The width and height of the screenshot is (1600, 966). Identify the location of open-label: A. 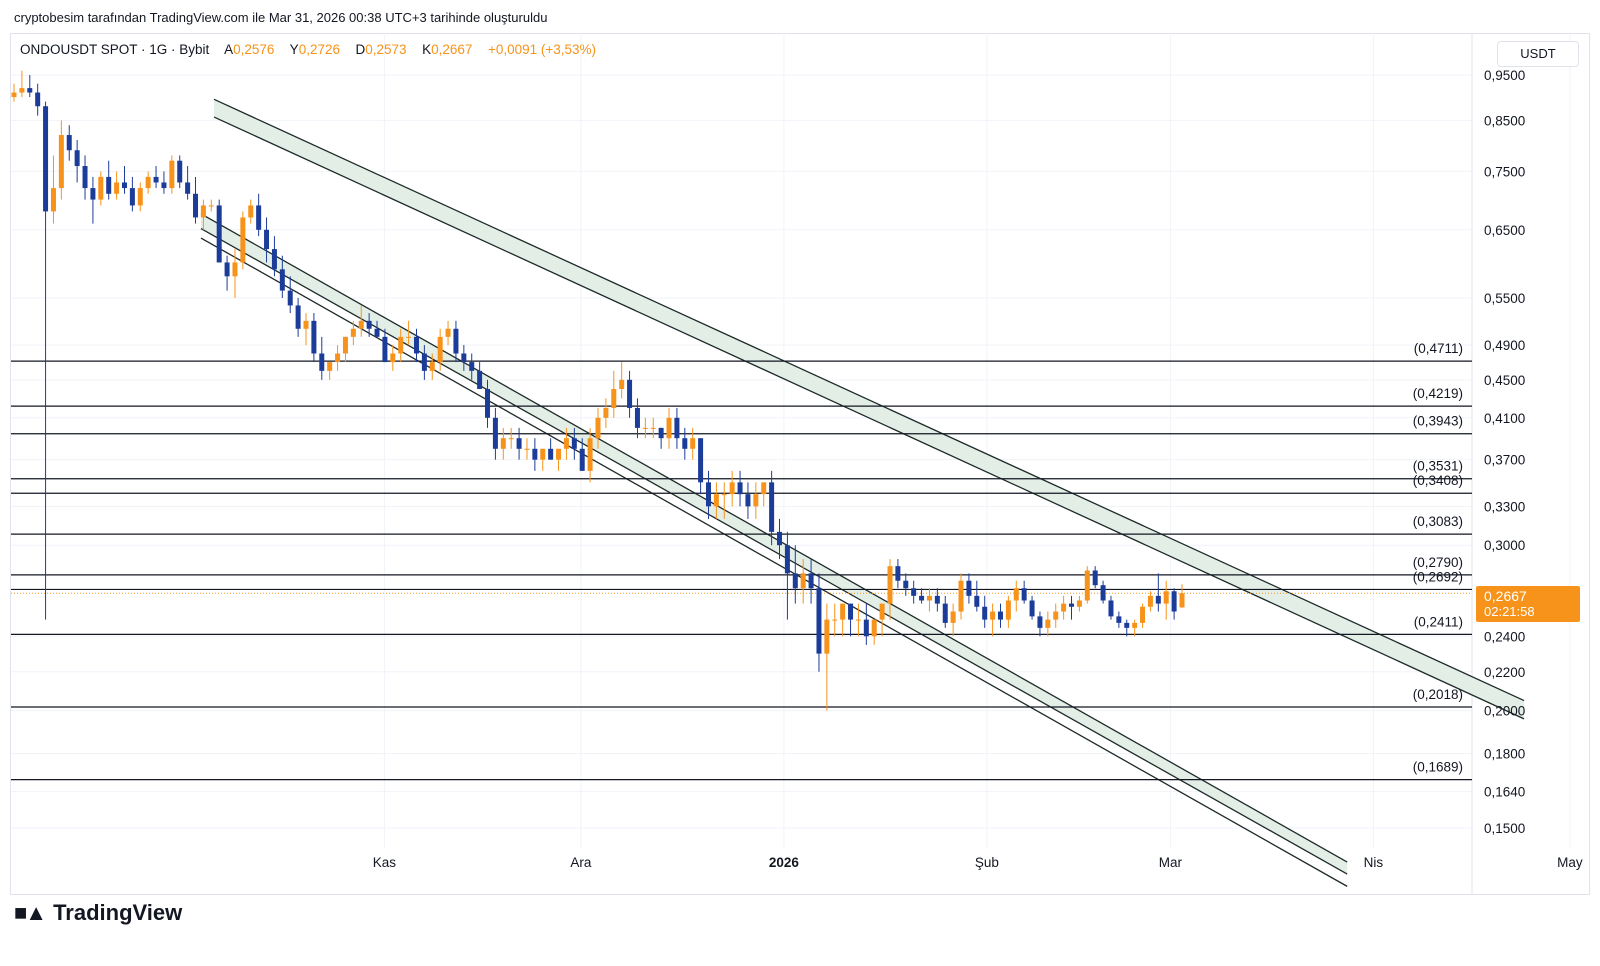
(229, 49).